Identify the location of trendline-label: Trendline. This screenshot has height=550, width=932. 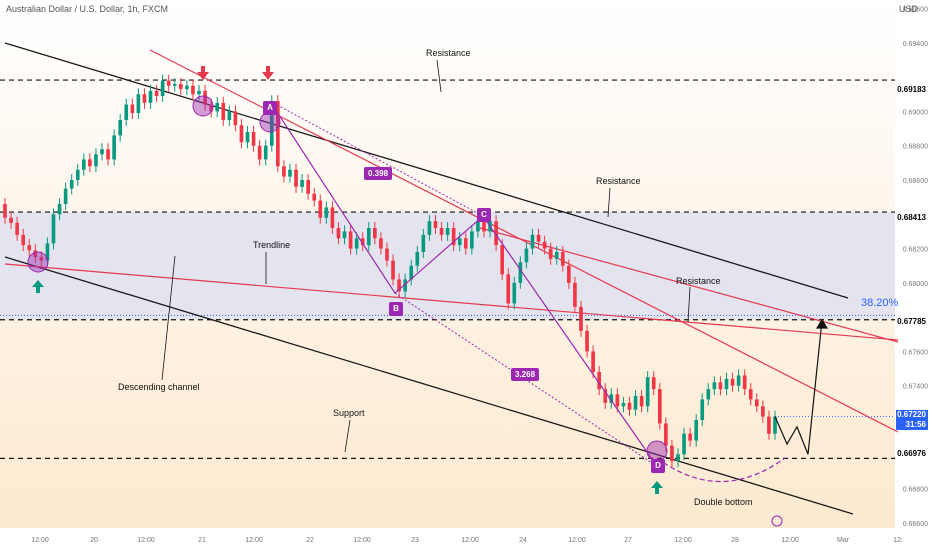
(272, 245).